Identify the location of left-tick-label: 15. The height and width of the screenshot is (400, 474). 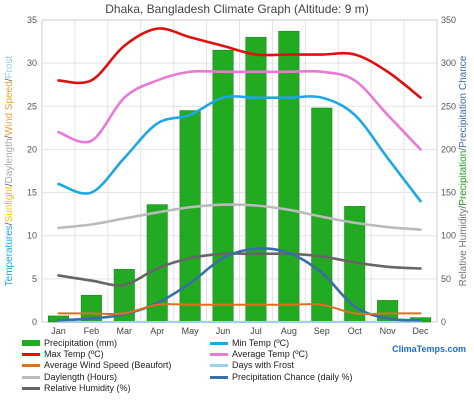
(32, 193).